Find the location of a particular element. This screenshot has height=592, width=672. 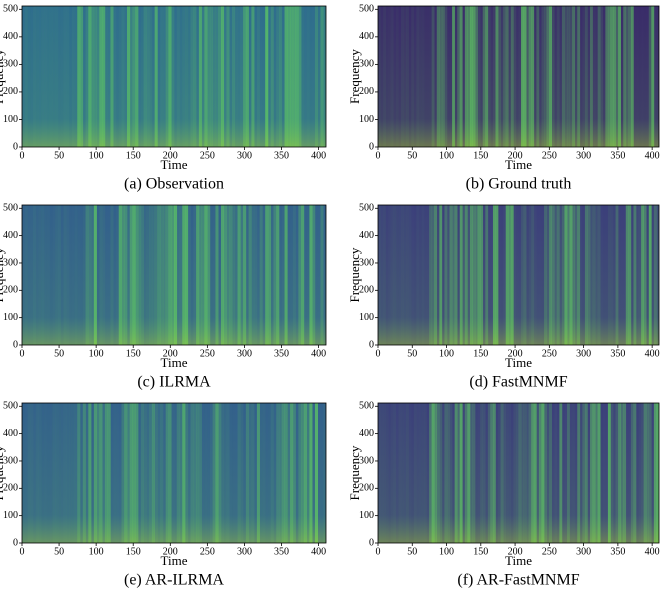

caption: (c) ILRMA is located at coordinates (174, 382).